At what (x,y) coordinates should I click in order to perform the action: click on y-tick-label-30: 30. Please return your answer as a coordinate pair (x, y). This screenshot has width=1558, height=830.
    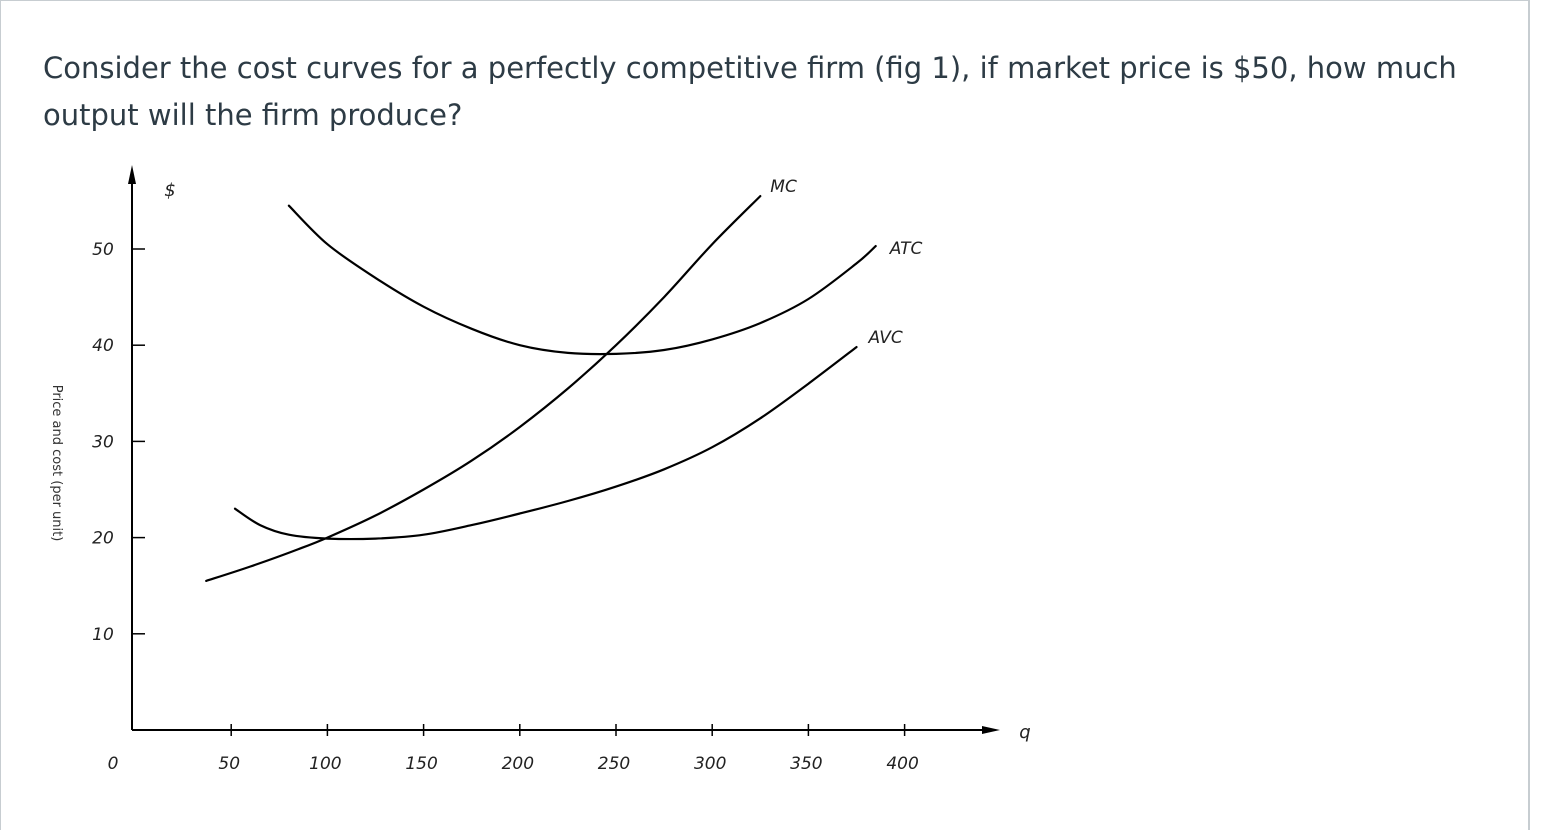
    Looking at the image, I should click on (103, 442).